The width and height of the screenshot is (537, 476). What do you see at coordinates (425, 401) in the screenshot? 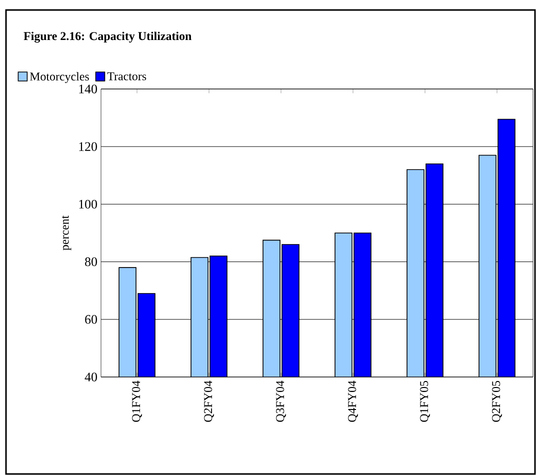
I see `x-tick-label: Q1FY05` at bounding box center [425, 401].